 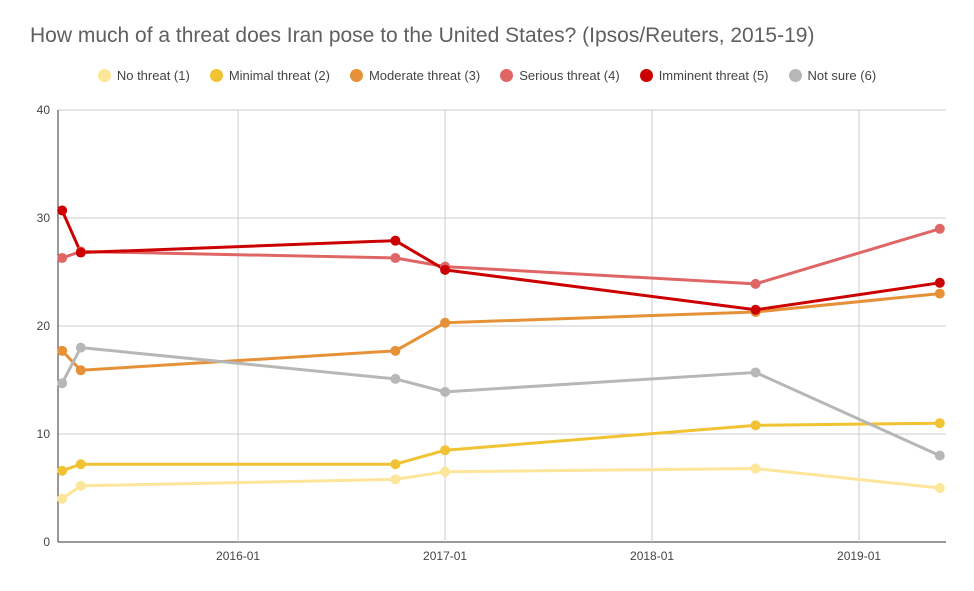 I want to click on y-tick-label: 30, so click(x=44, y=218).